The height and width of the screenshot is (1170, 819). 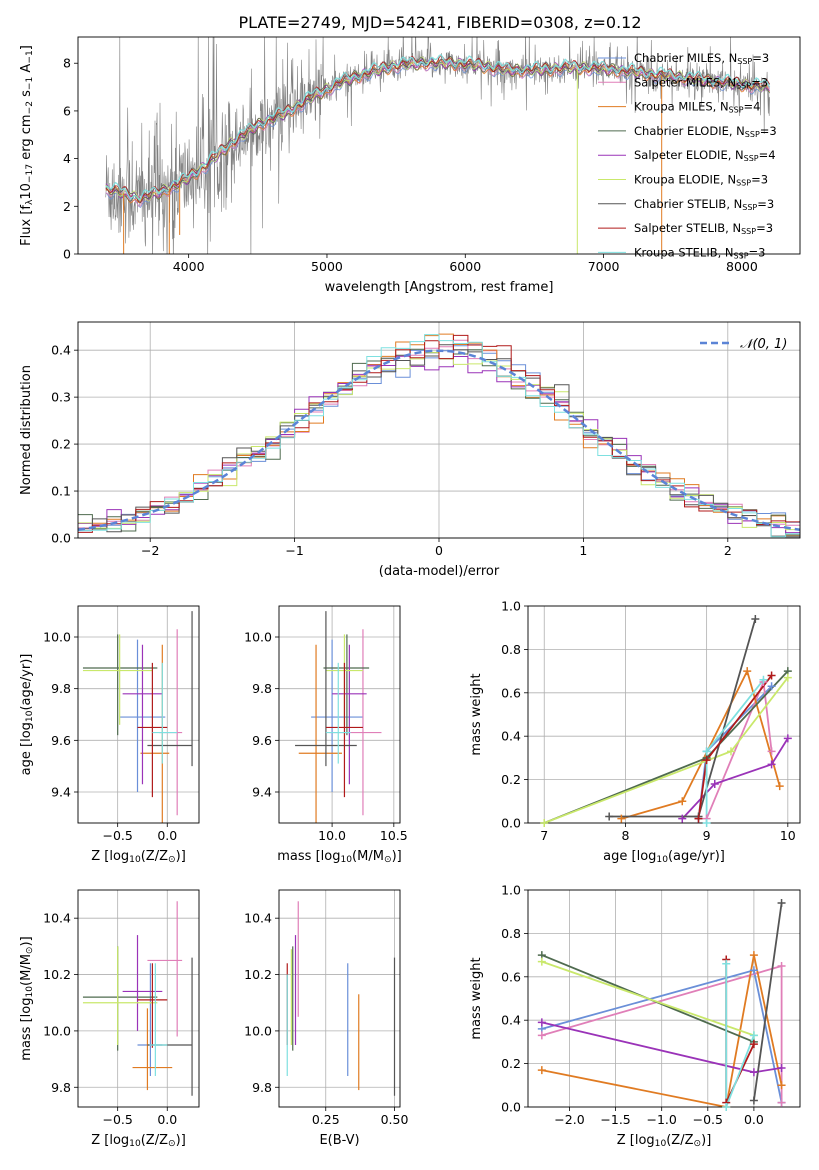 I want to click on x-axis-label: (data-model)/error, so click(x=439, y=571).